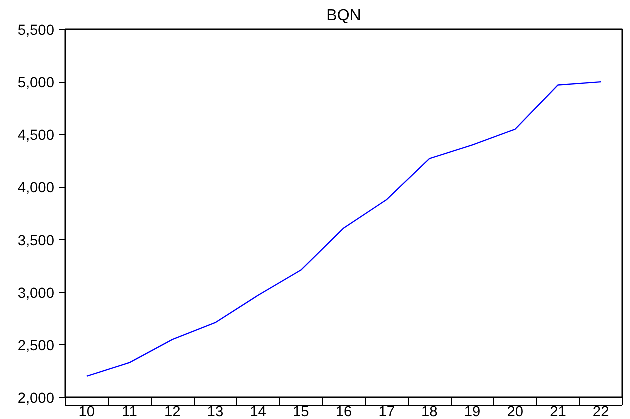 Image resolution: width=630 pixels, height=419 pixels. I want to click on y-tick-label: 2,000, so click(36, 399).